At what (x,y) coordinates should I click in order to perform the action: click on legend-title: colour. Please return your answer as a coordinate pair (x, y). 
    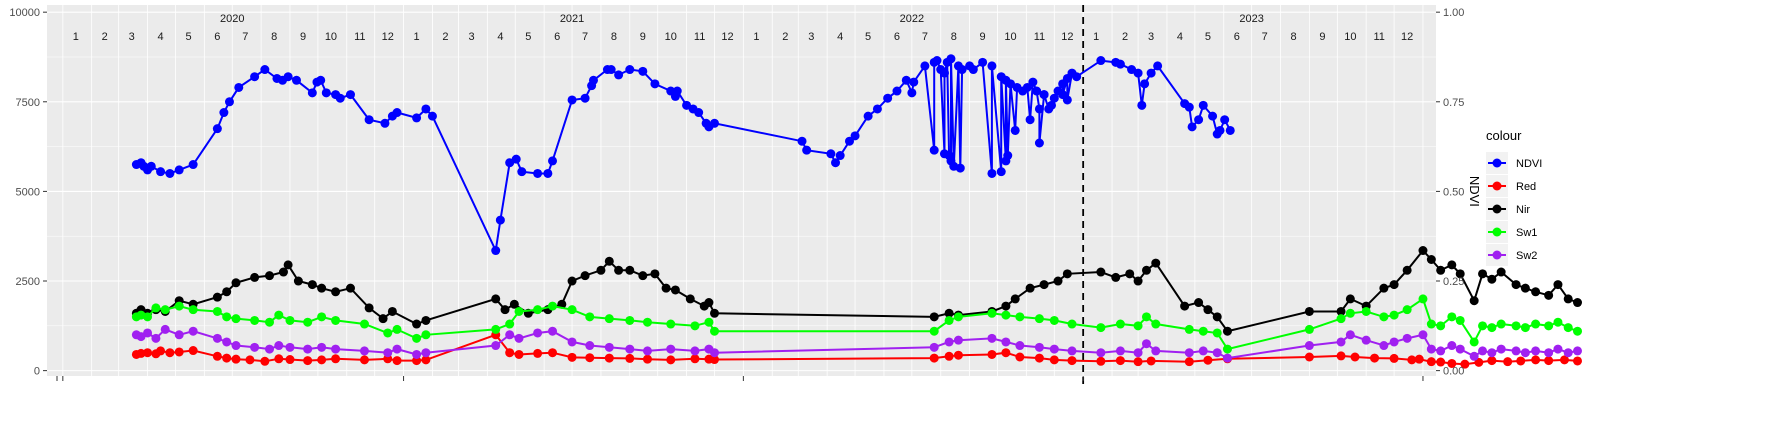
    Looking at the image, I should click on (1504, 135).